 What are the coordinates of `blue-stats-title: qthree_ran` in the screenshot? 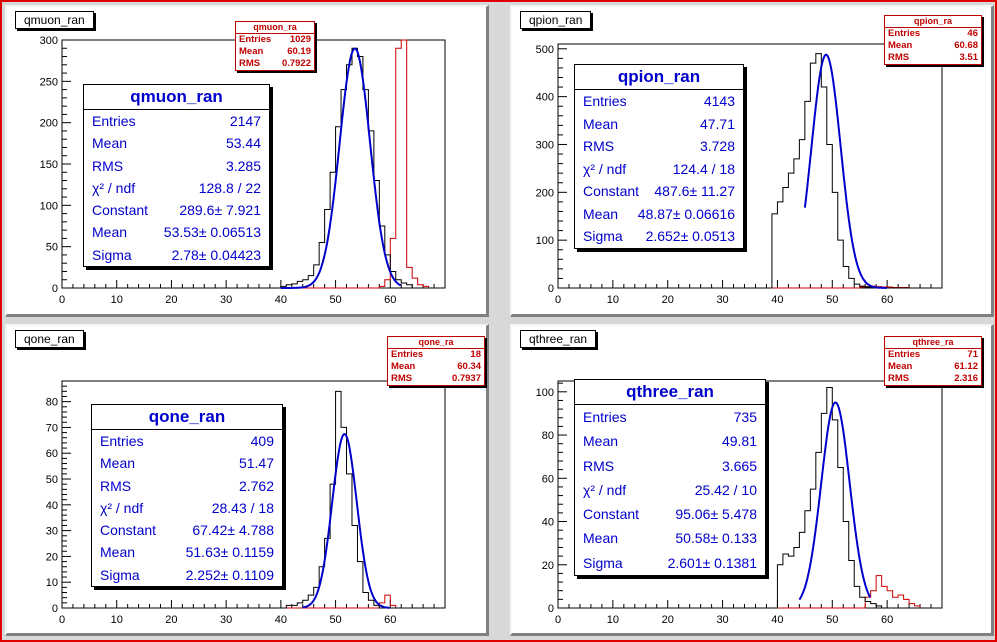 It's located at (670, 392).